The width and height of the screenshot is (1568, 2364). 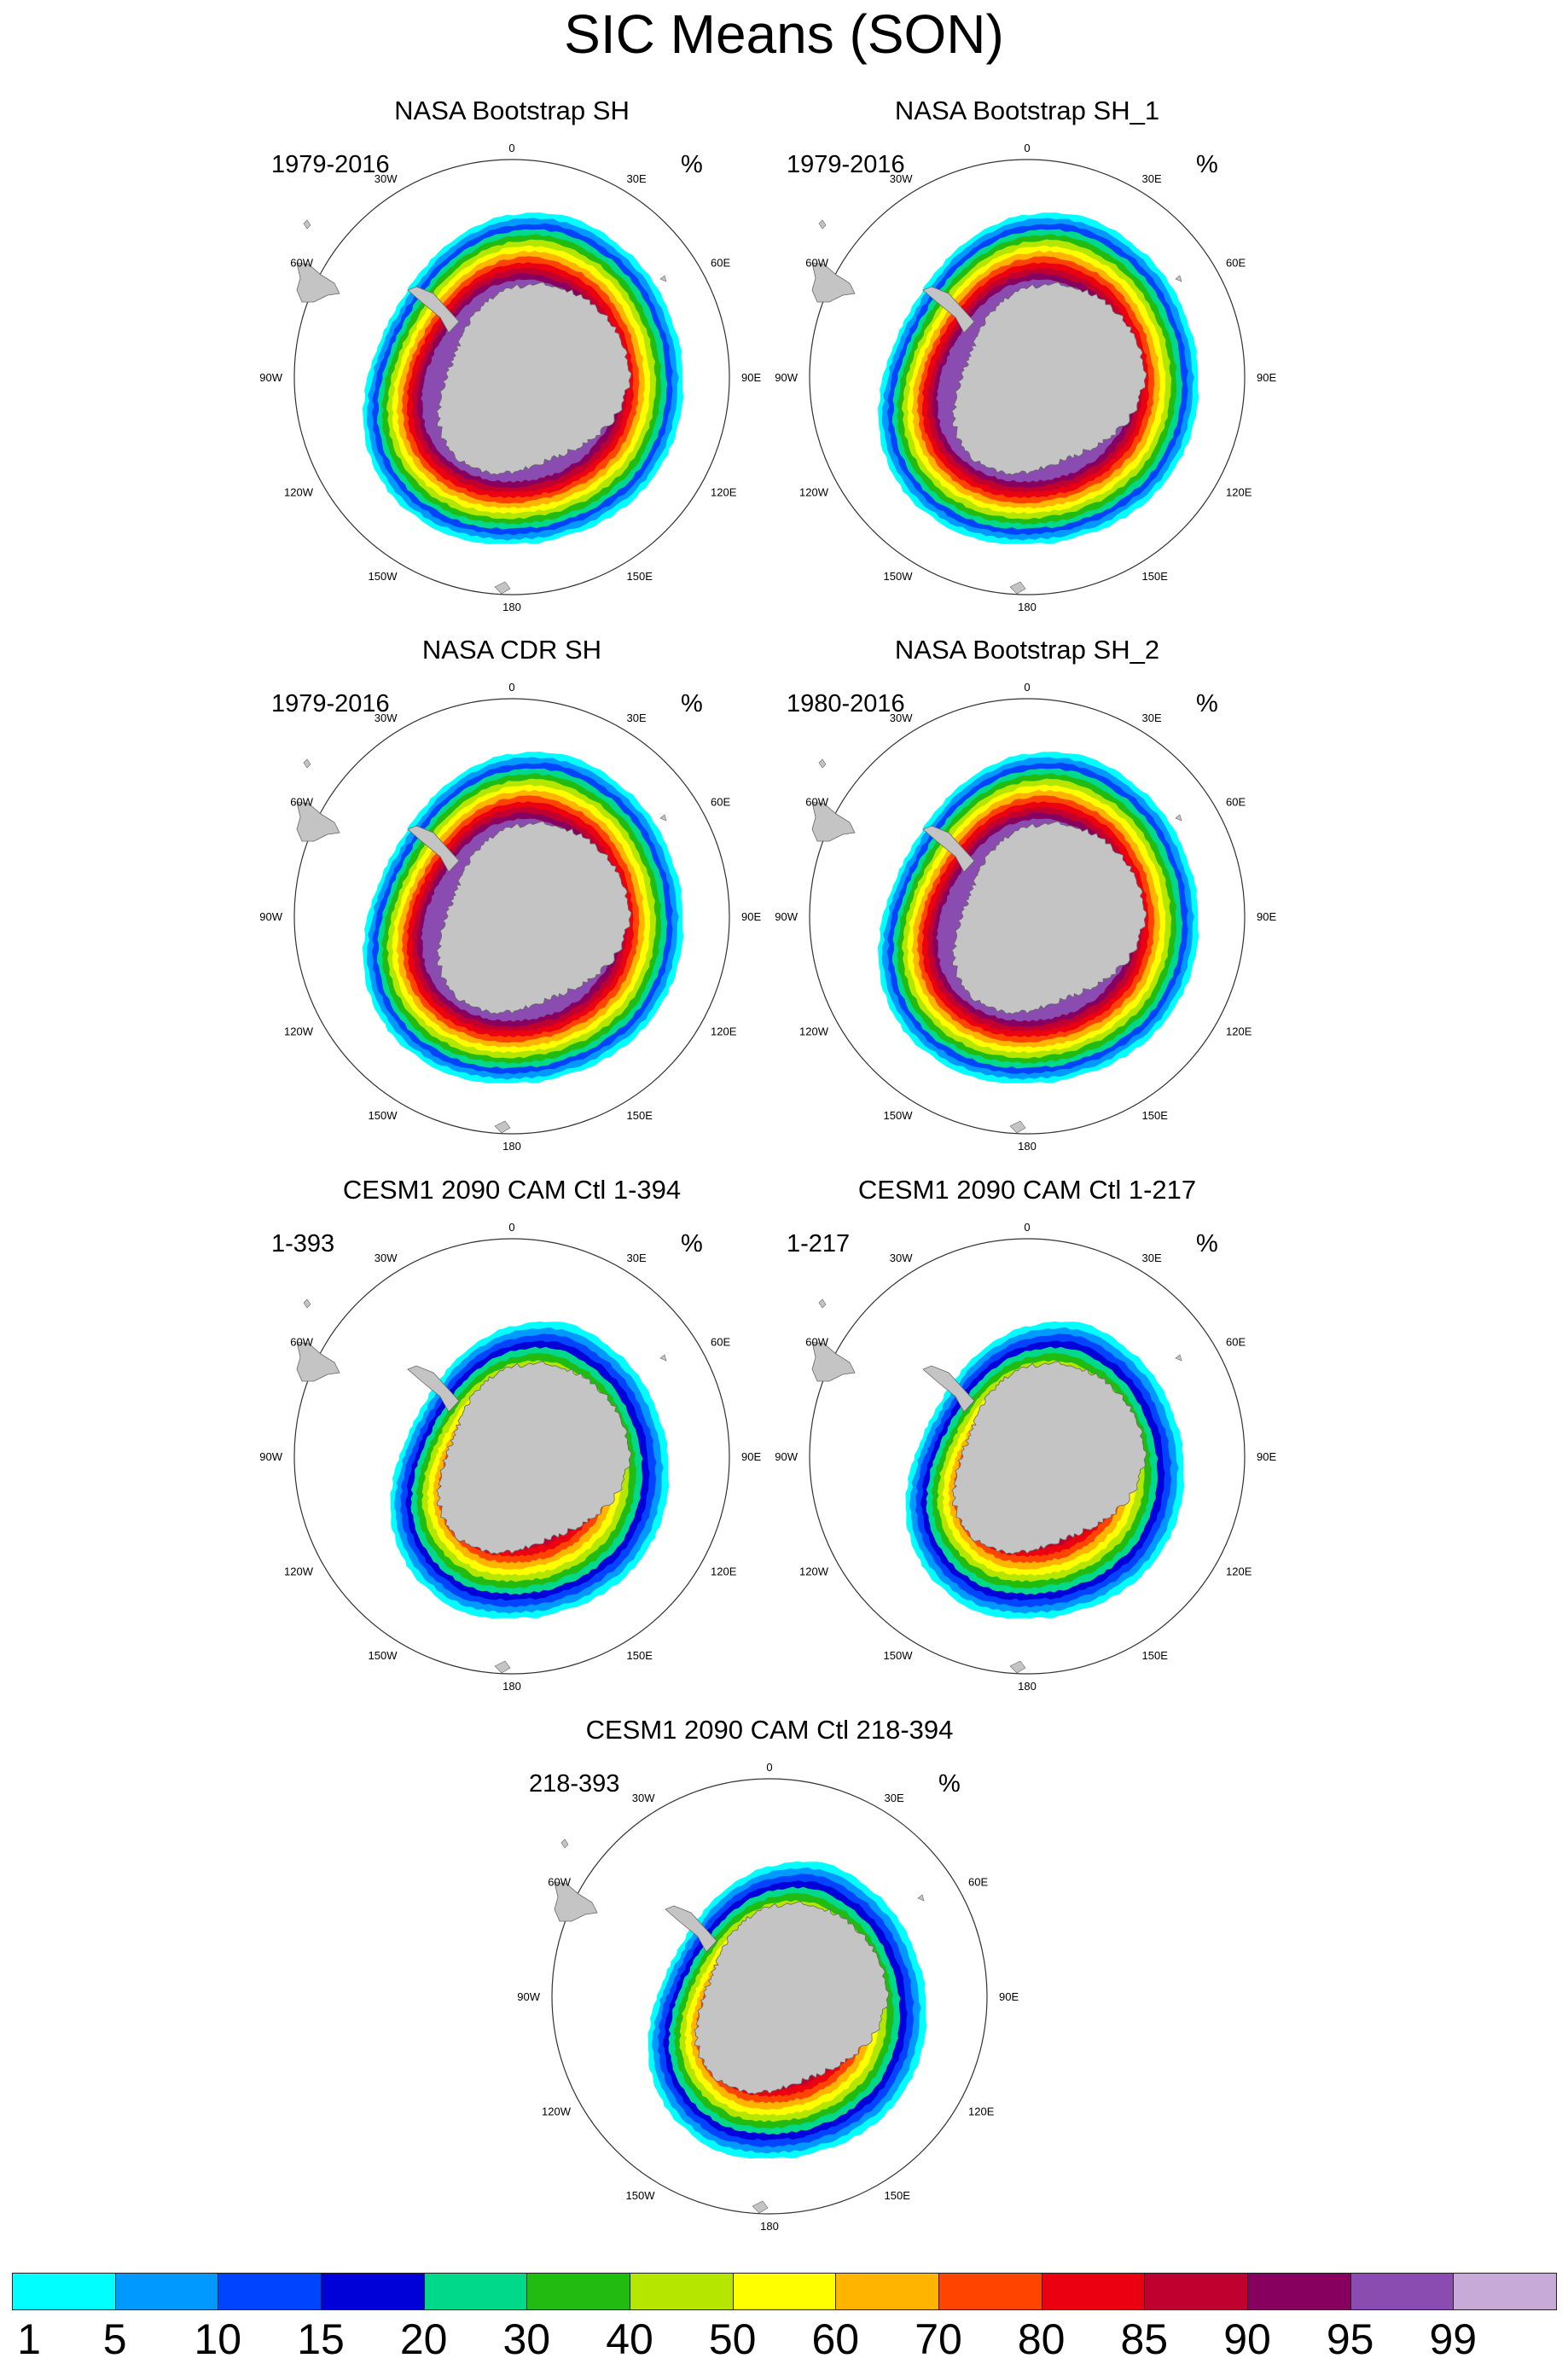 I want to click on colorbar-tick-label: 70, so click(x=938, y=2339).